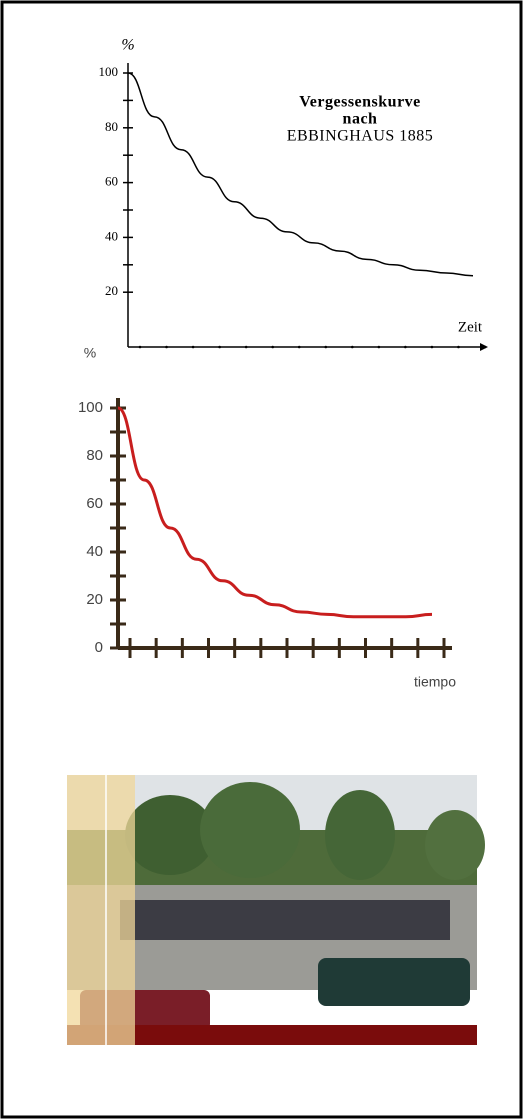  I want to click on chart-title: Vergessenskurve, so click(360, 102).